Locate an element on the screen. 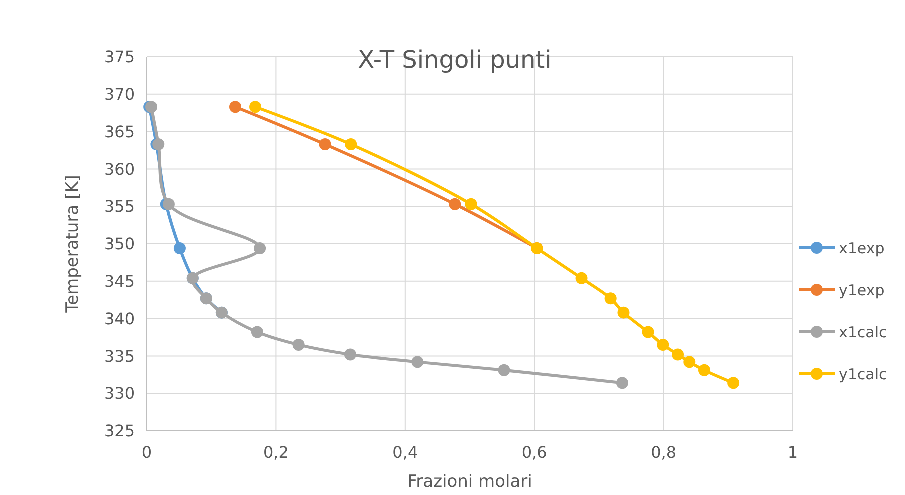 The width and height of the screenshot is (905, 495). y-tick-label: 370 is located at coordinates (119, 94).